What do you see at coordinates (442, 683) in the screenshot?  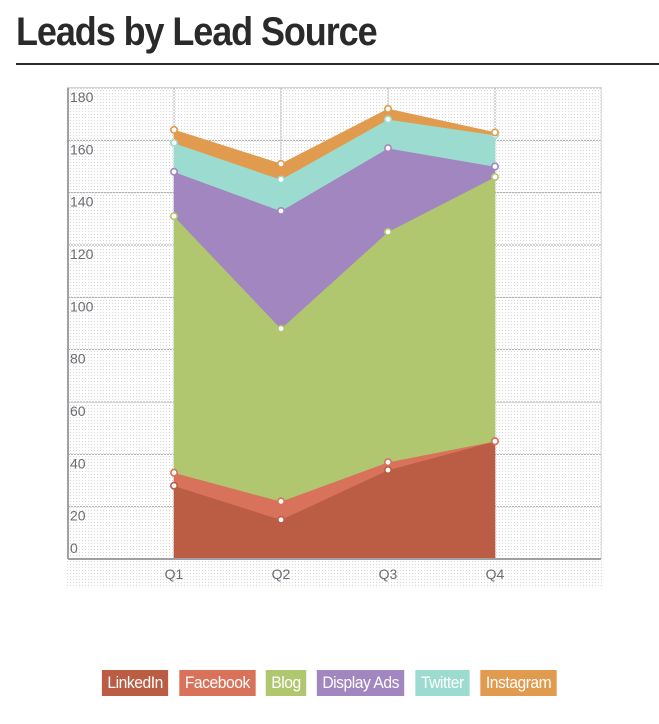 I see `legend-item-twitter: Twitter` at bounding box center [442, 683].